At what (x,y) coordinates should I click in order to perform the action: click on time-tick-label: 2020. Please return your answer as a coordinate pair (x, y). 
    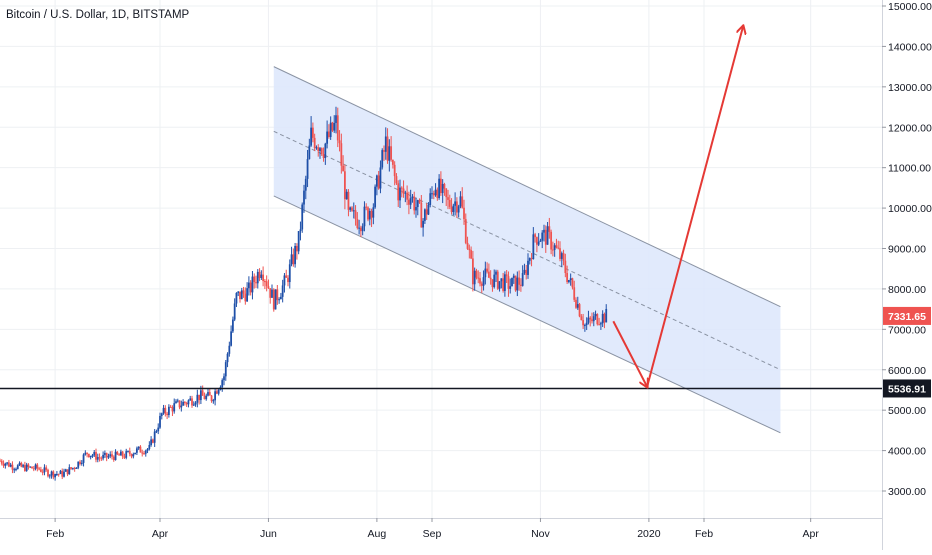
    Looking at the image, I should click on (649, 534).